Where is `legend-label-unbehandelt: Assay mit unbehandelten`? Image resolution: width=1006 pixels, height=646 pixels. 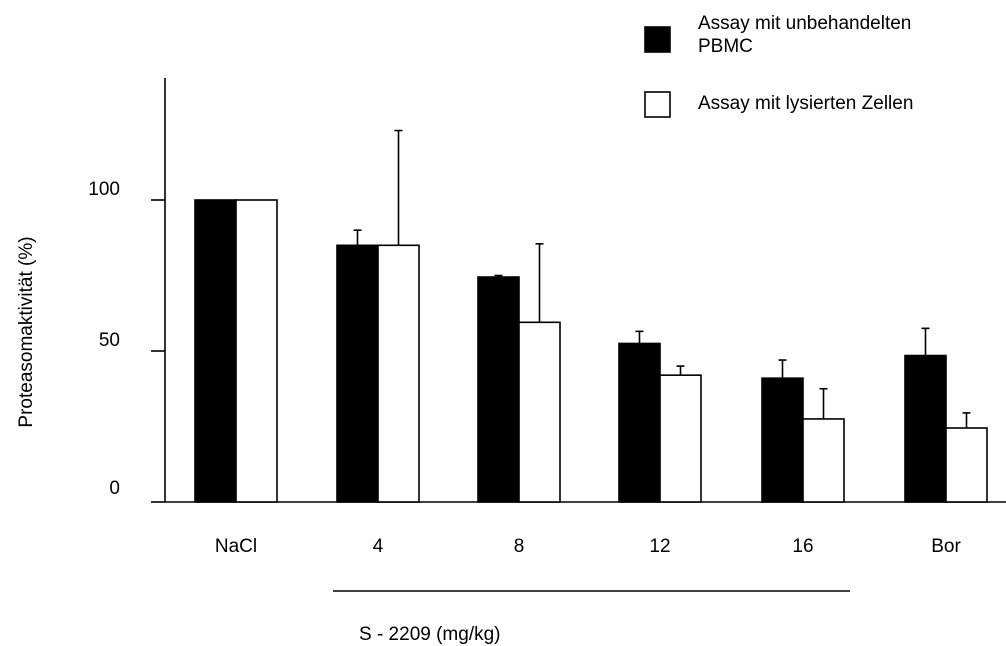
legend-label-unbehandelt: Assay mit unbehandelten is located at coordinates (804, 23).